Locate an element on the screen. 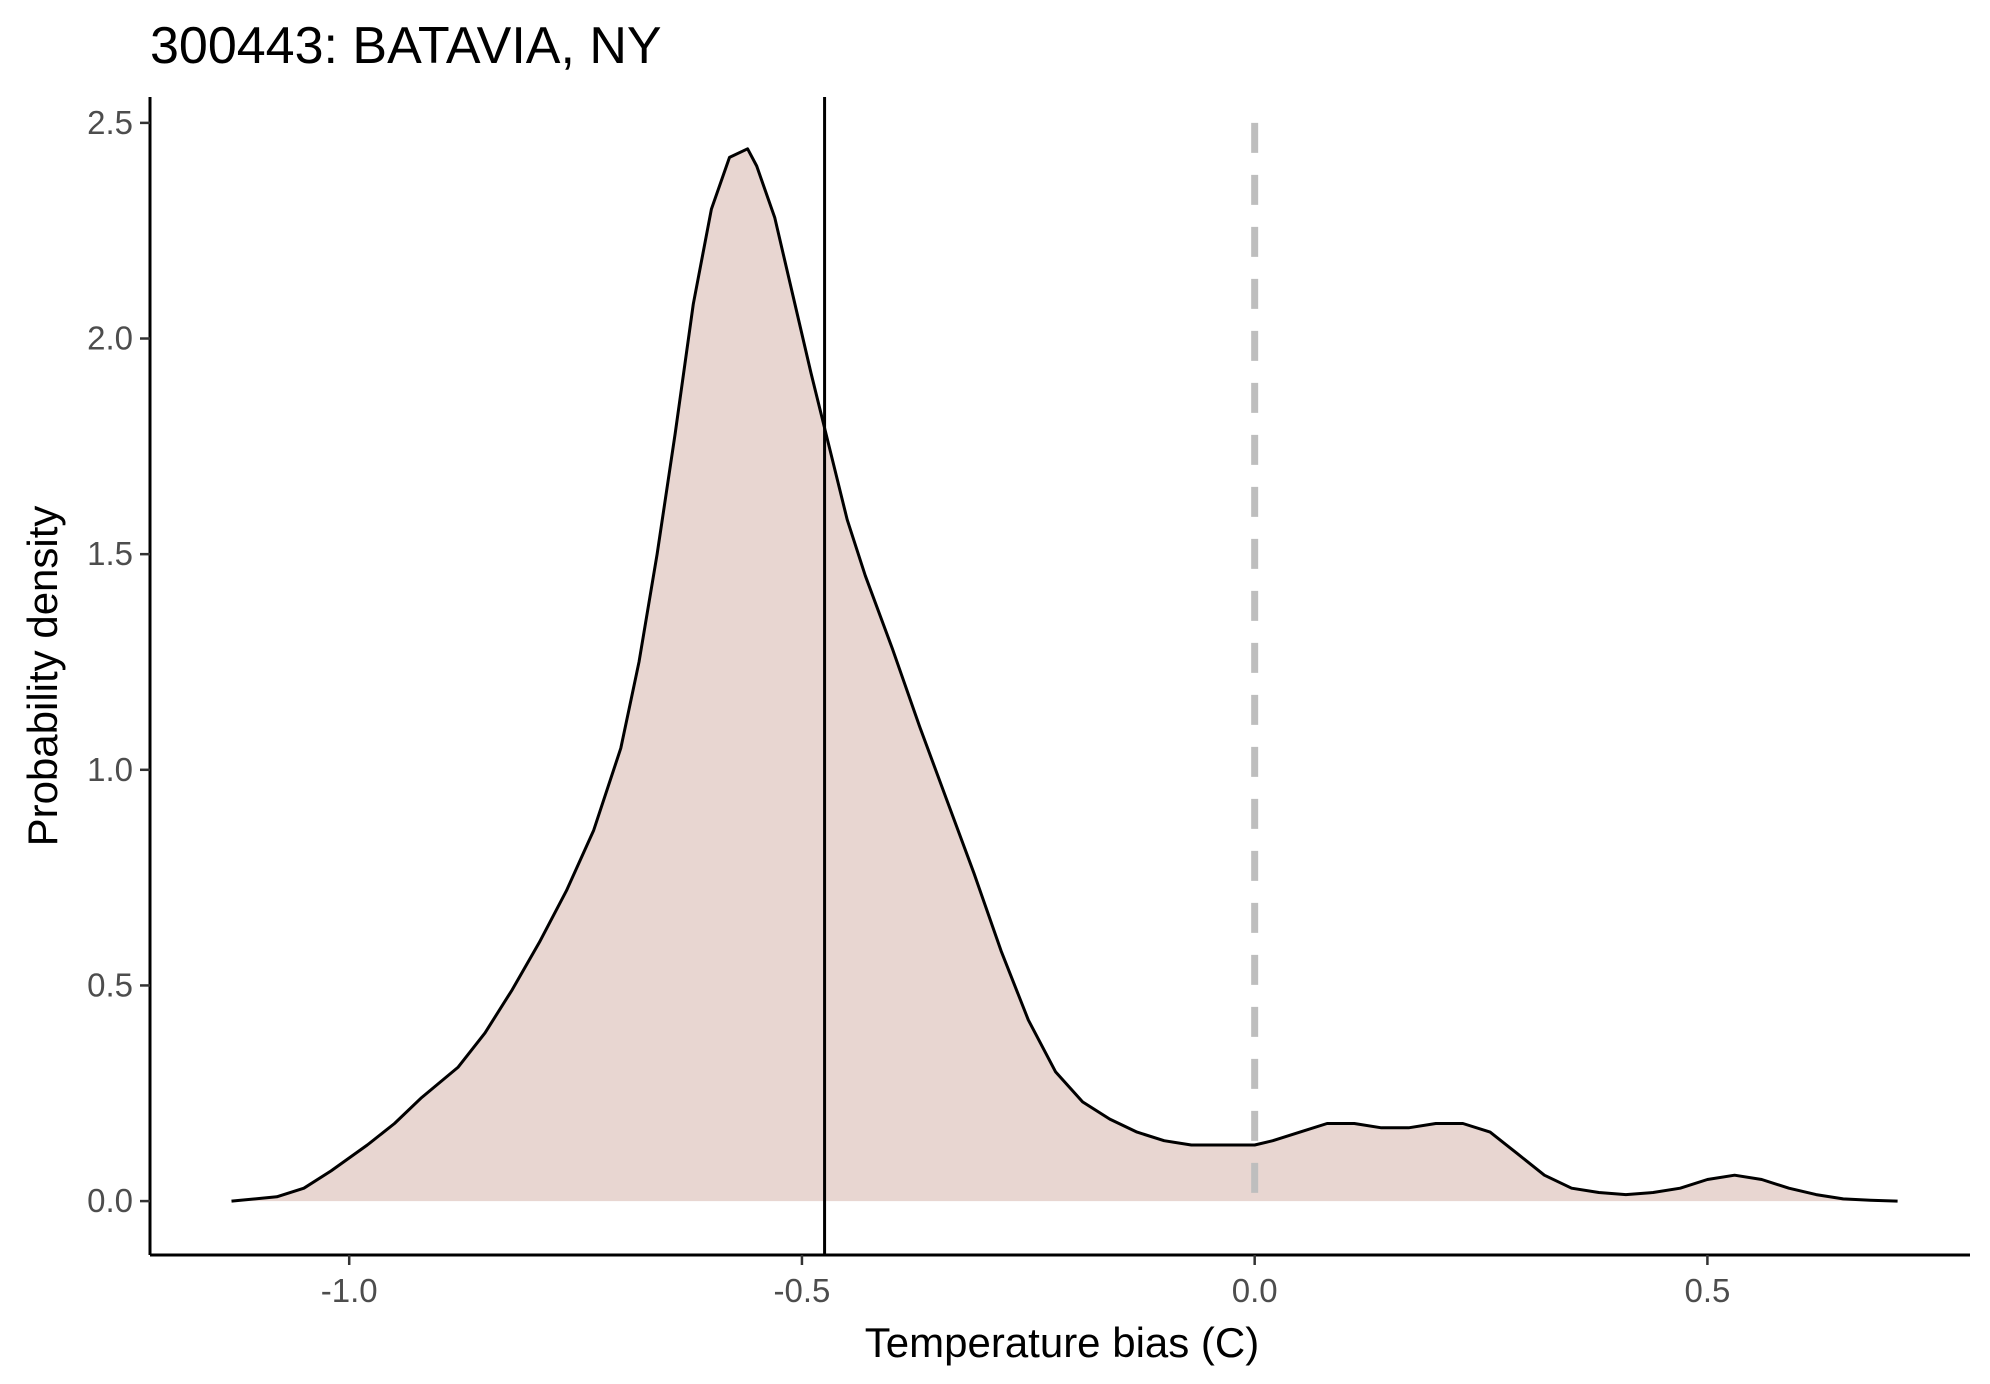 Image resolution: width=1990 pixels, height=1384 pixels. y-tick-label: 2.0 is located at coordinates (110, 338).